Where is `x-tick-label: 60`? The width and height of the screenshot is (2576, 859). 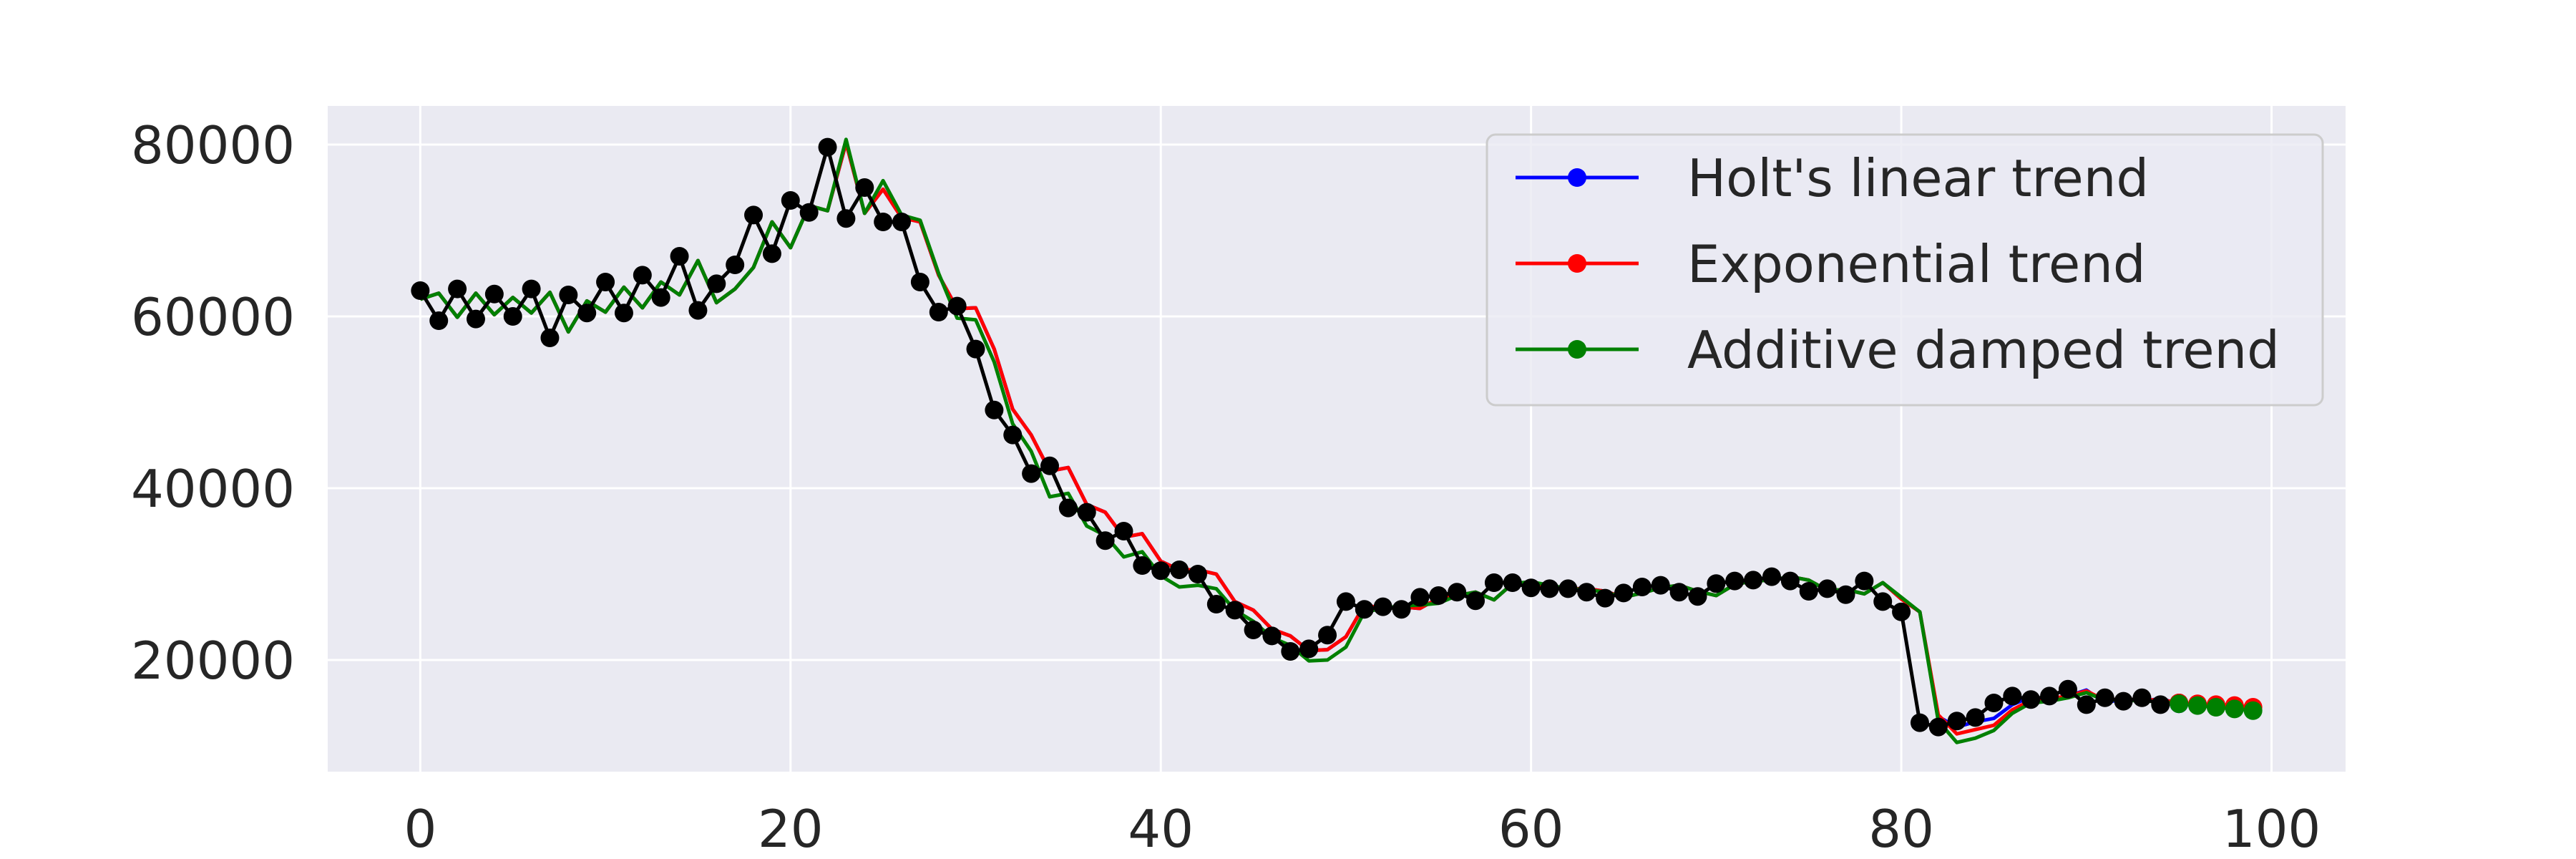 x-tick-label: 60 is located at coordinates (1531, 829).